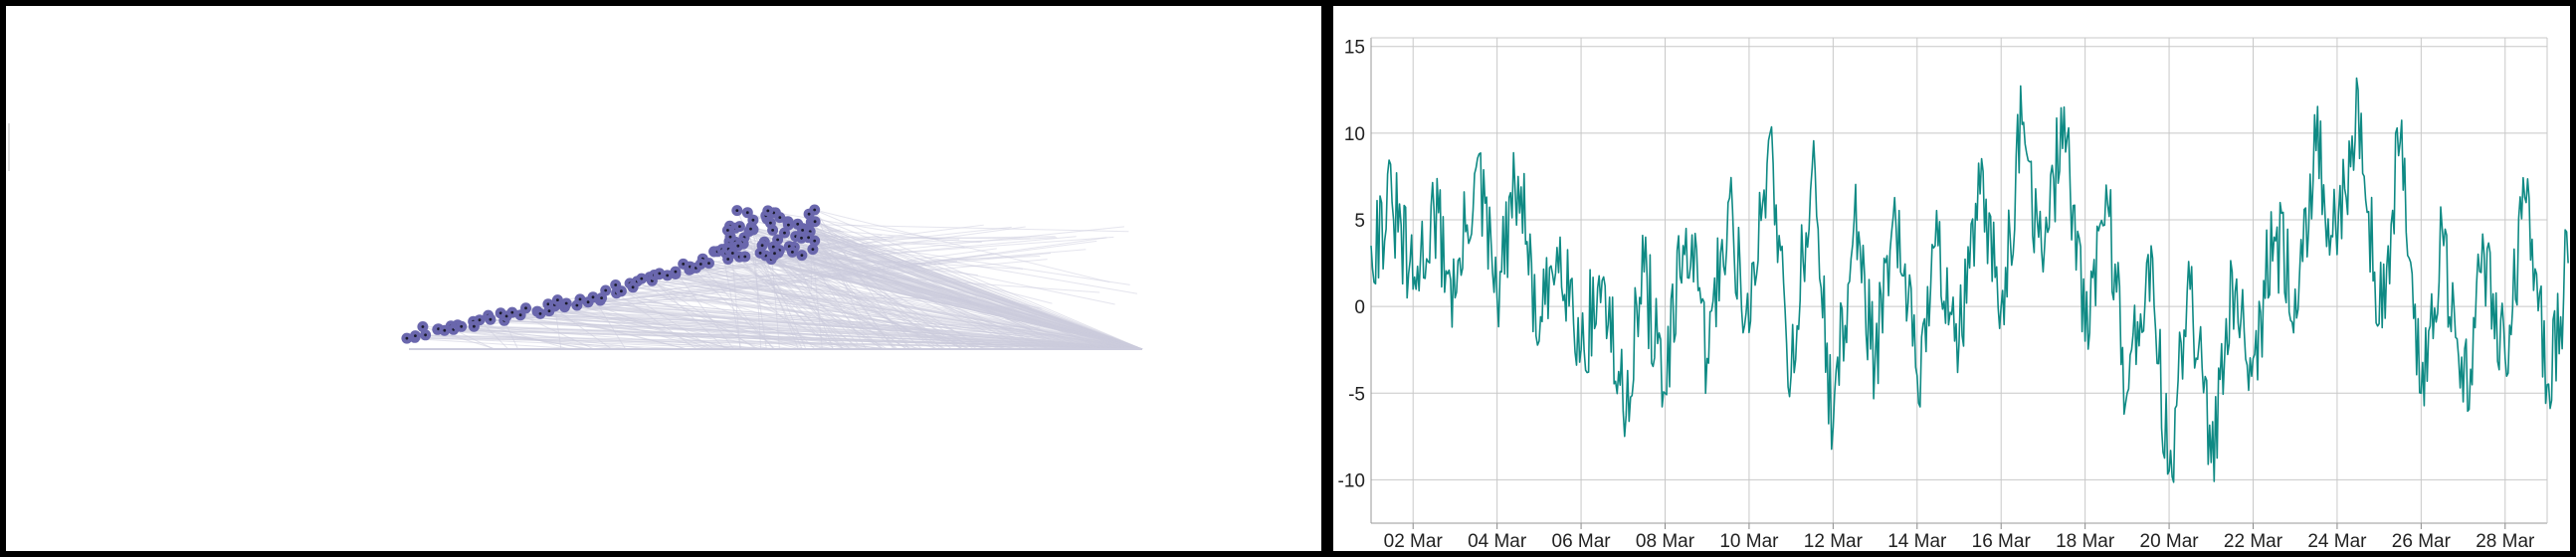  Describe the element at coordinates (1665, 541) in the screenshot. I see `x-tick-label: 08 Mar` at that location.